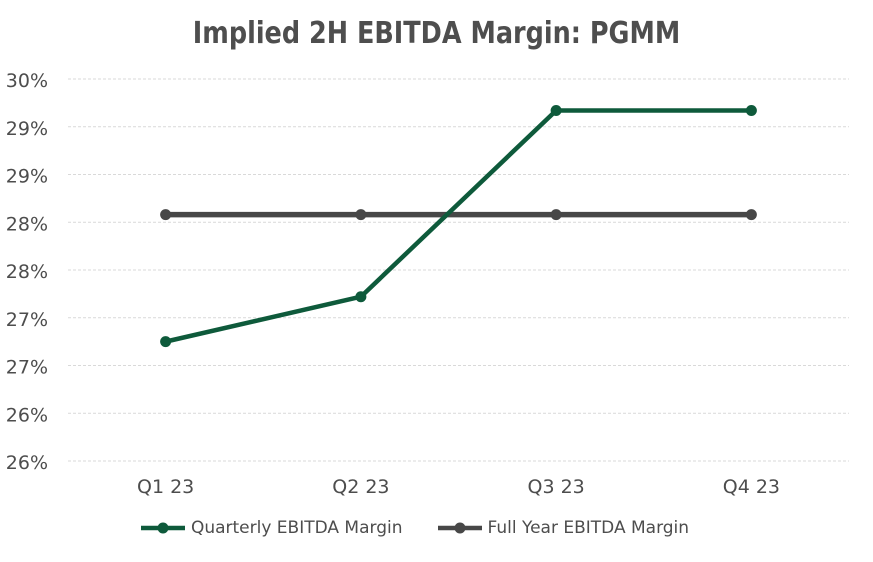 The image size is (873, 562). What do you see at coordinates (360, 487) in the screenshot?
I see `x-axis-tick-label: Q2 23` at bounding box center [360, 487].